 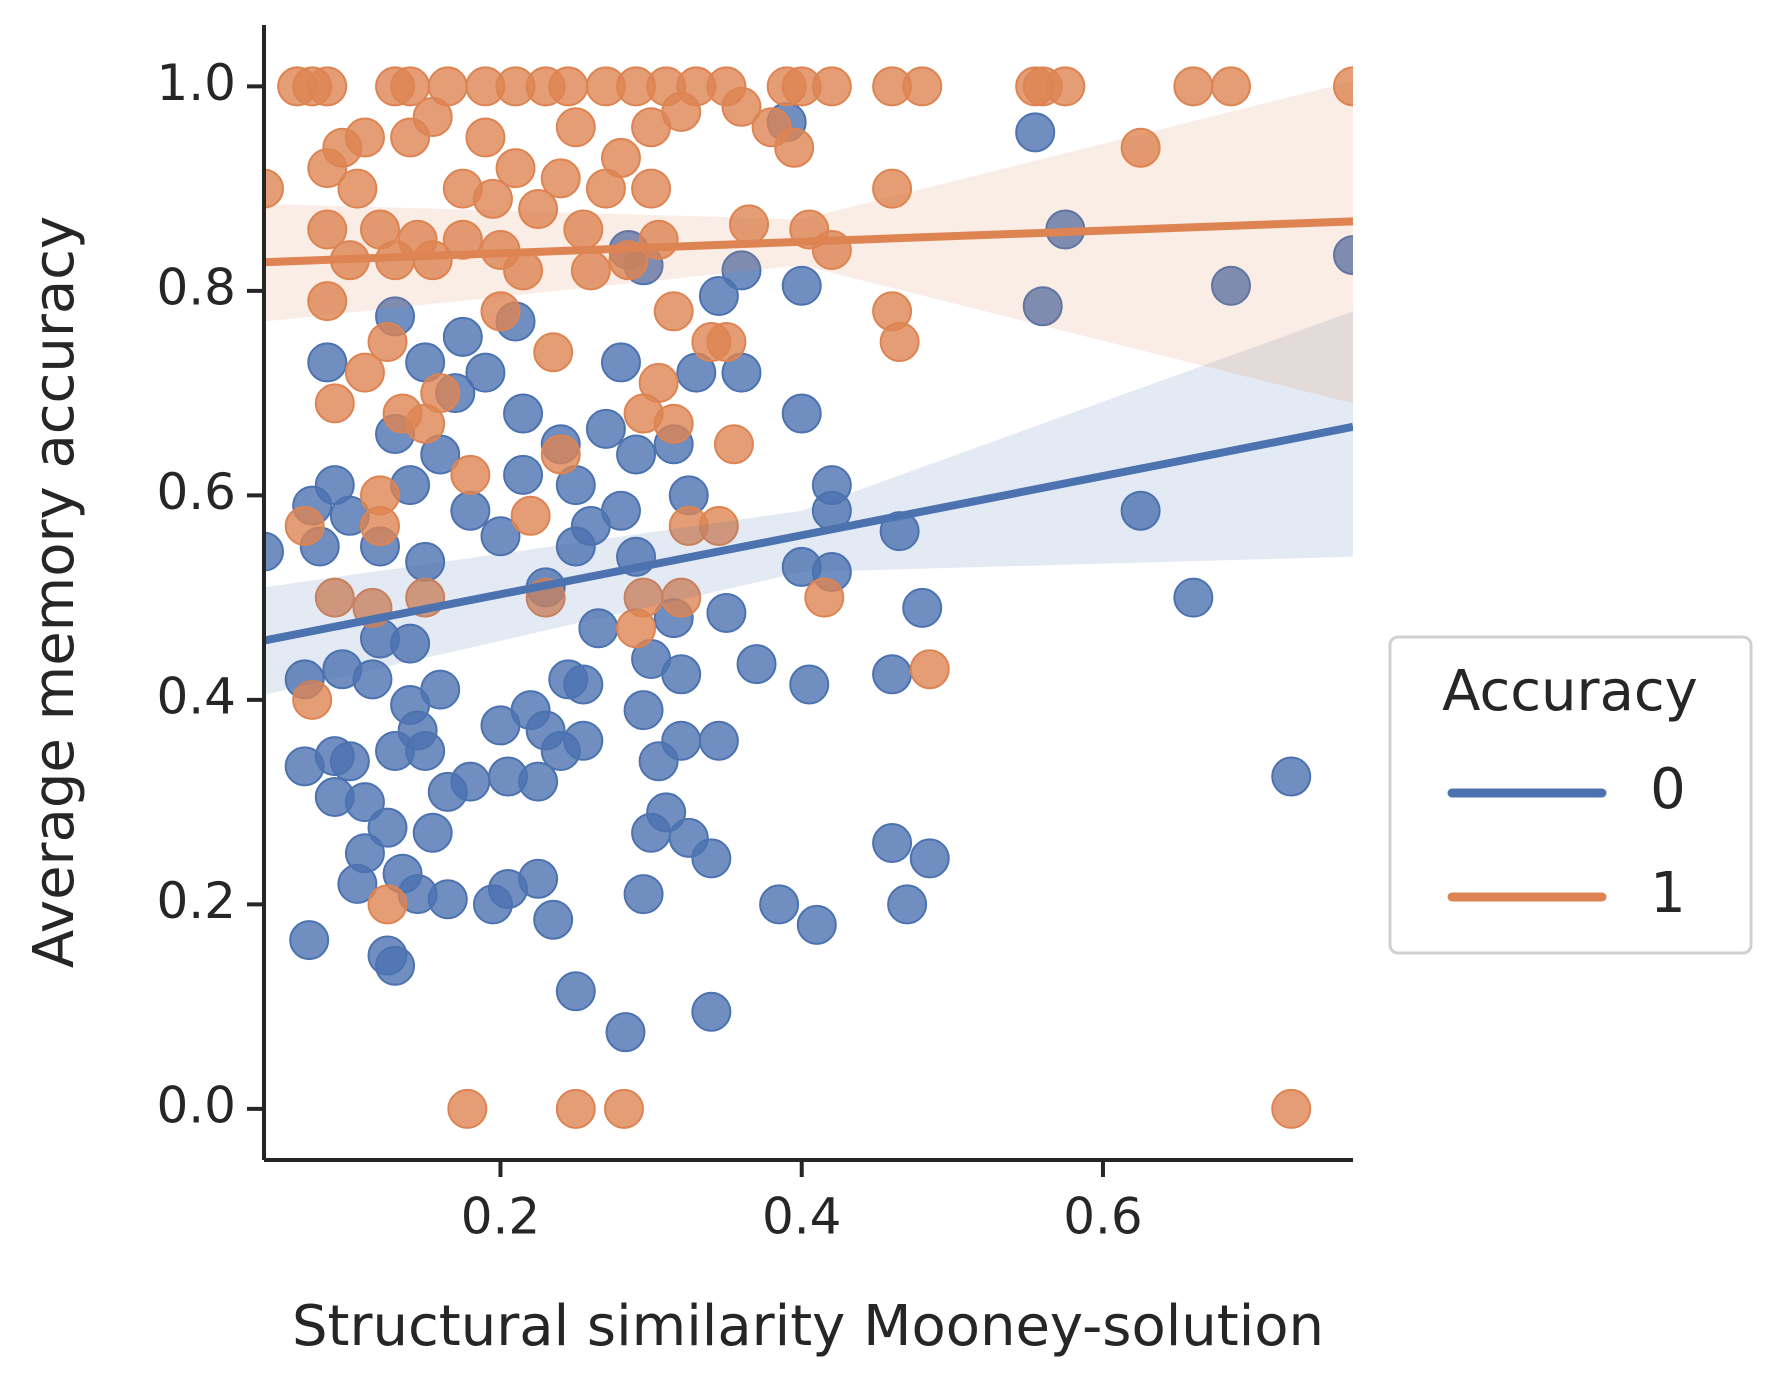 I want to click on x-tick-label: 0.4, so click(x=802, y=1217).